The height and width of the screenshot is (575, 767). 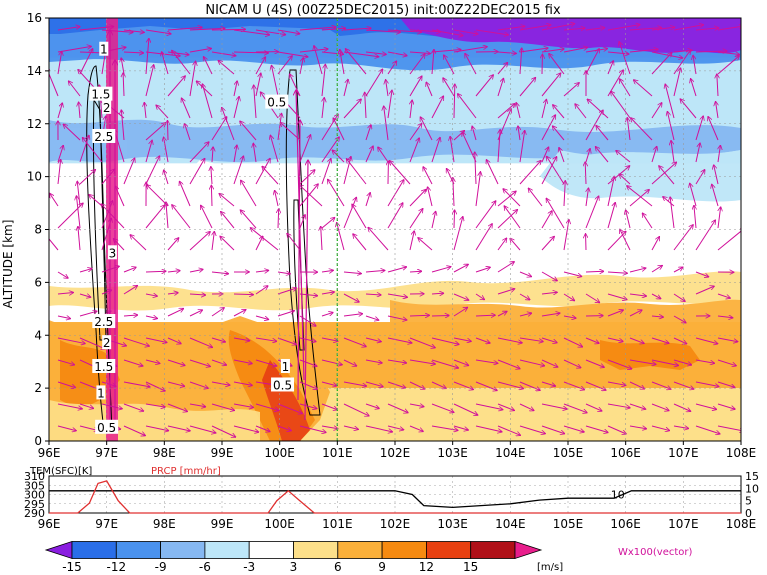 What do you see at coordinates (426, 567) in the screenshot?
I see `colorbar-level: 12` at bounding box center [426, 567].